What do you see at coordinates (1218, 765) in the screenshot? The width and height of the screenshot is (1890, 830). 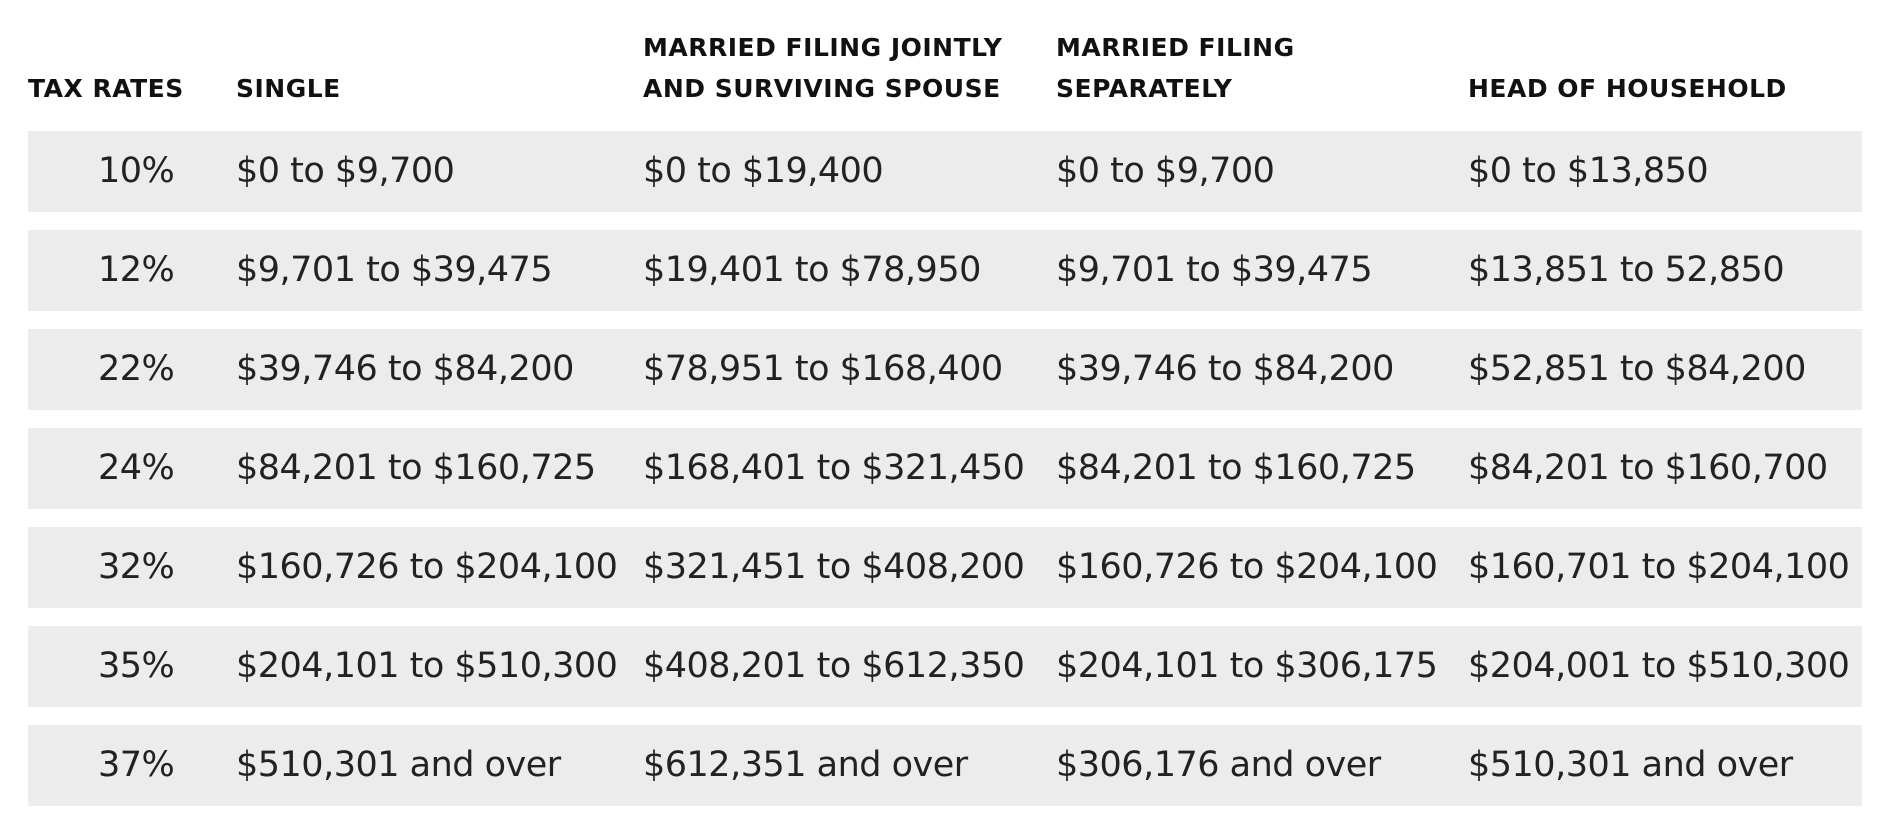 I see `separate-cell: $306,176 and over` at bounding box center [1218, 765].